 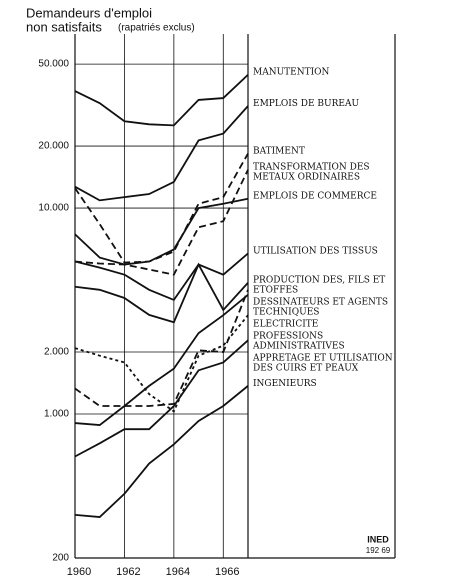 What do you see at coordinates (320, 302) in the screenshot?
I see `legend-label-line: DESSINATEURS ET AGENTS` at bounding box center [320, 302].